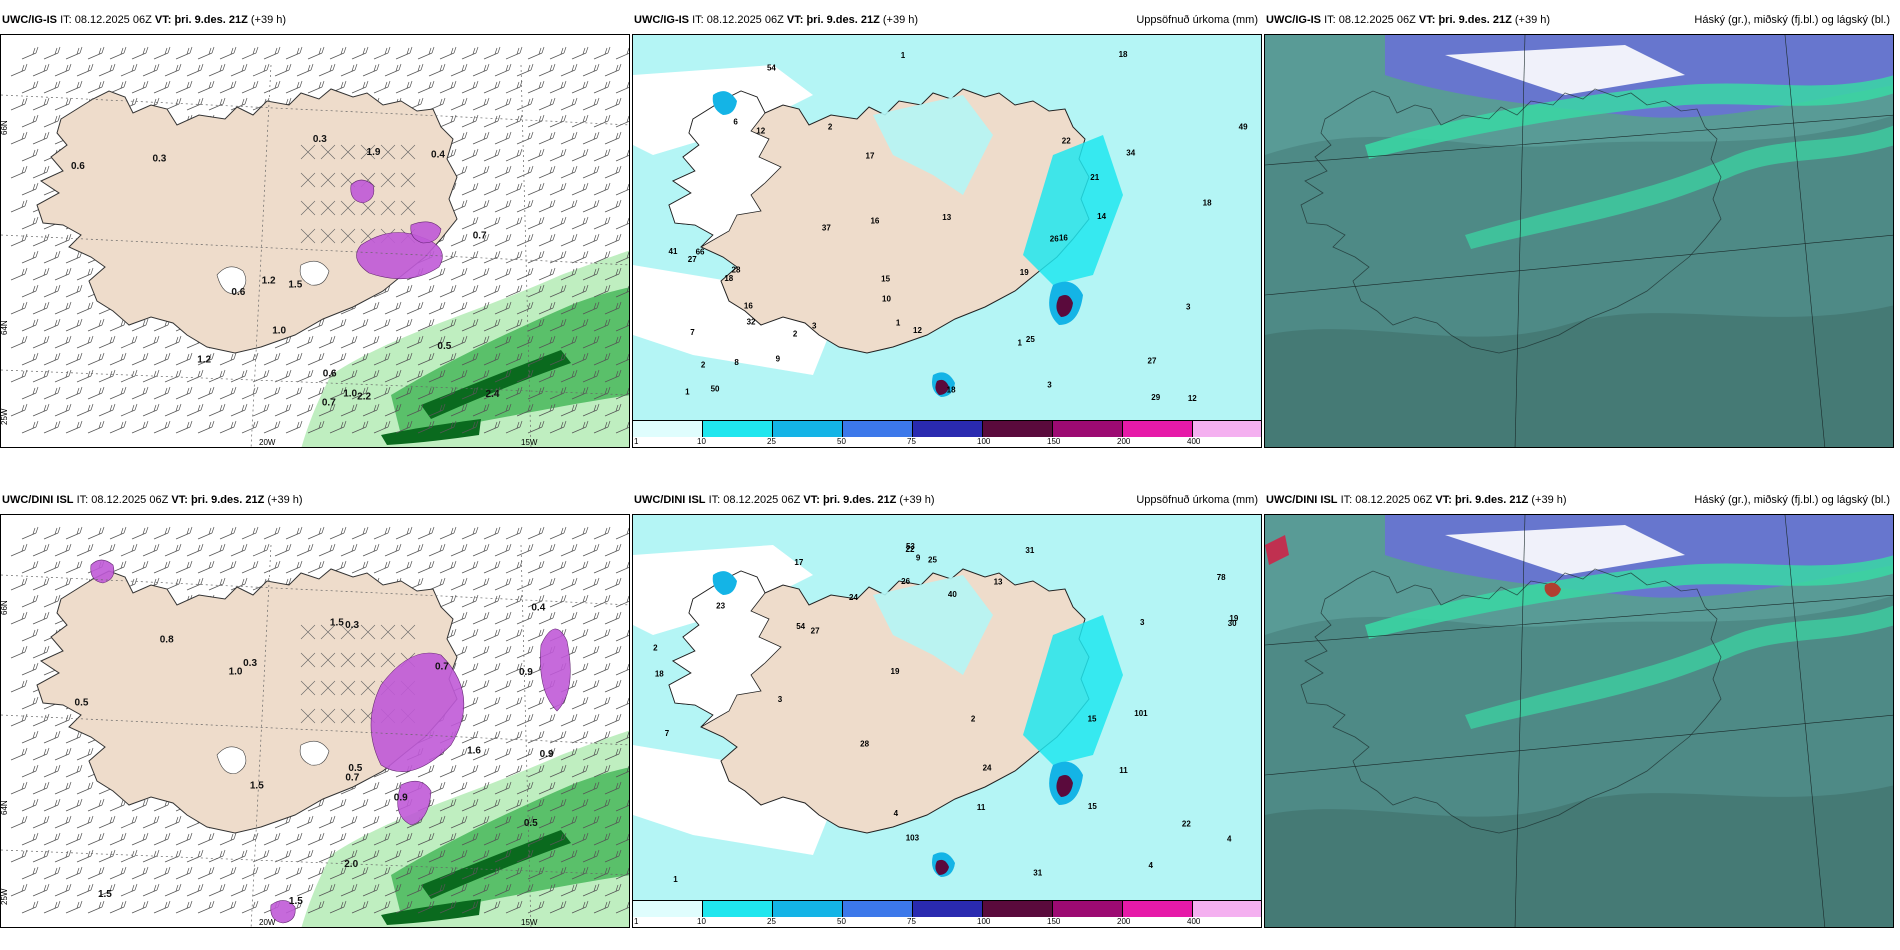 The image size is (1900, 950). Describe the element at coordinates (1302, 500) in the screenshot. I see `model-name: UWC/DINI ISL` at that location.